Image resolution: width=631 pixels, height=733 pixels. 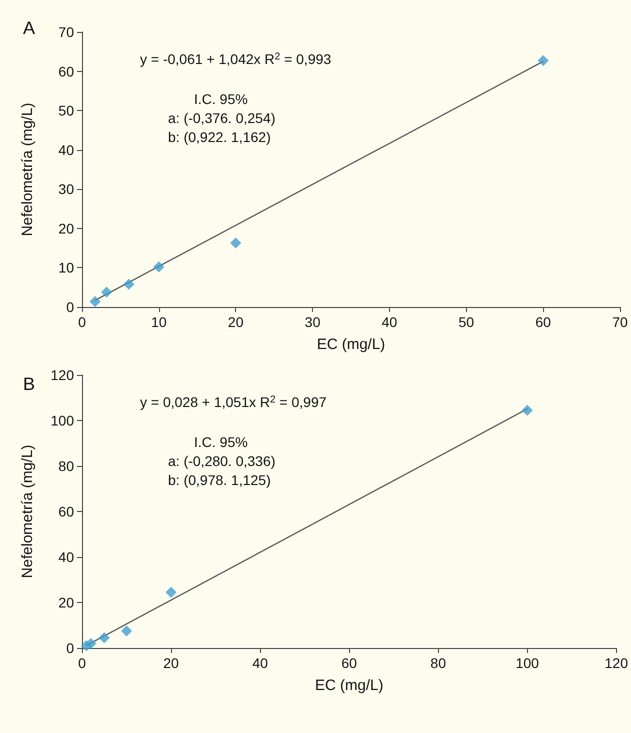 What do you see at coordinates (466, 322) in the screenshot?
I see `x-tick-label: 50` at bounding box center [466, 322].